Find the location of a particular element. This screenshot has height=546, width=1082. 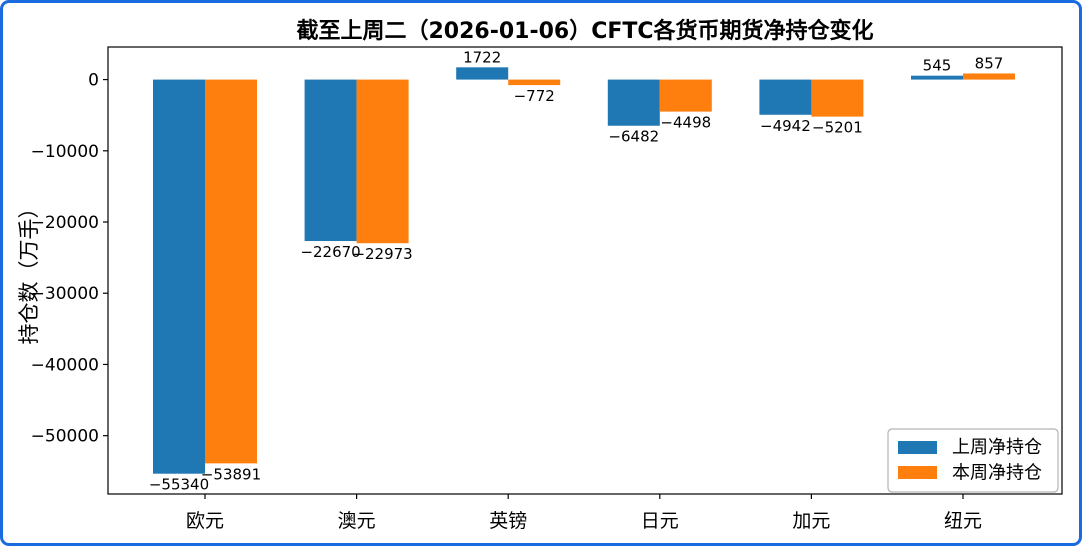

bar-上周净持仓-英镑 is located at coordinates (482, 73).